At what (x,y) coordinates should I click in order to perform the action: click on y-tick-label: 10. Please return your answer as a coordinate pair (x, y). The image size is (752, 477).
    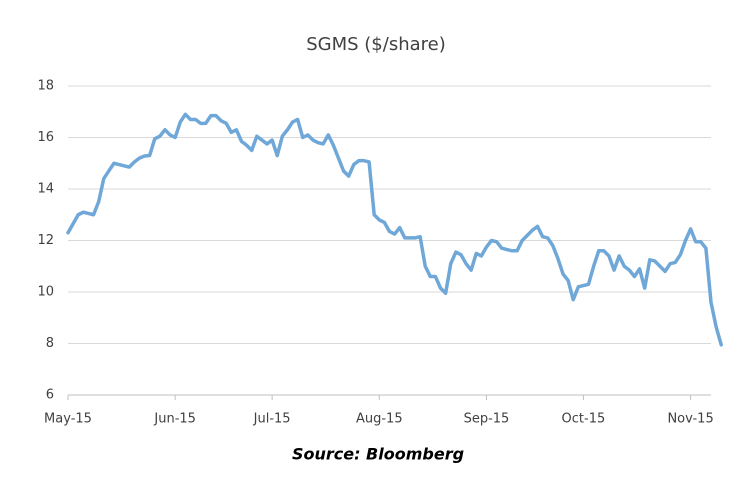
    Looking at the image, I should click on (45, 292).